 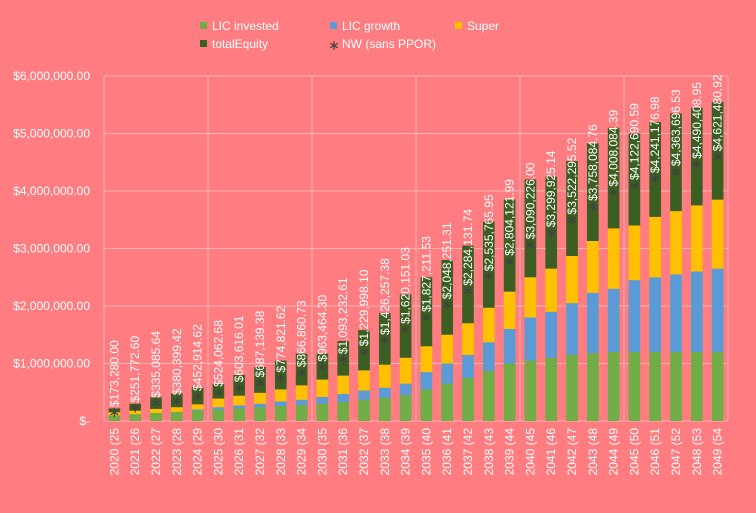 I want to click on data-label: $251,772.60, so click(x=135, y=368).